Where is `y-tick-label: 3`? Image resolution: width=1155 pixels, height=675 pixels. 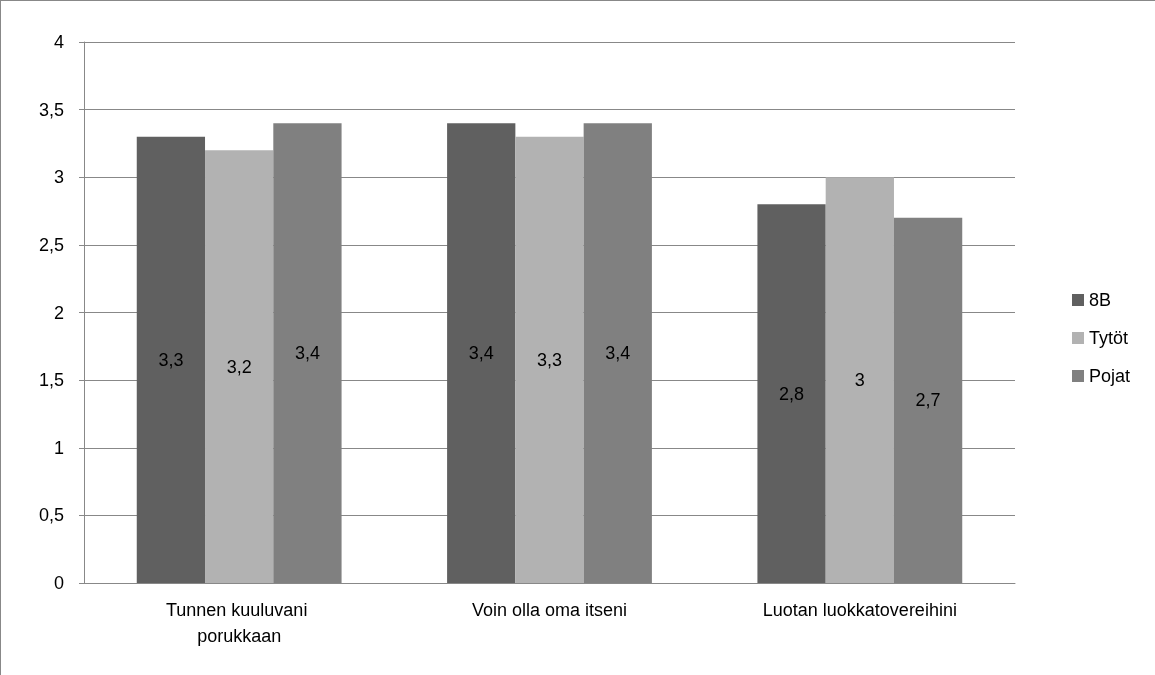
y-tick-label: 3 is located at coordinates (58, 177).